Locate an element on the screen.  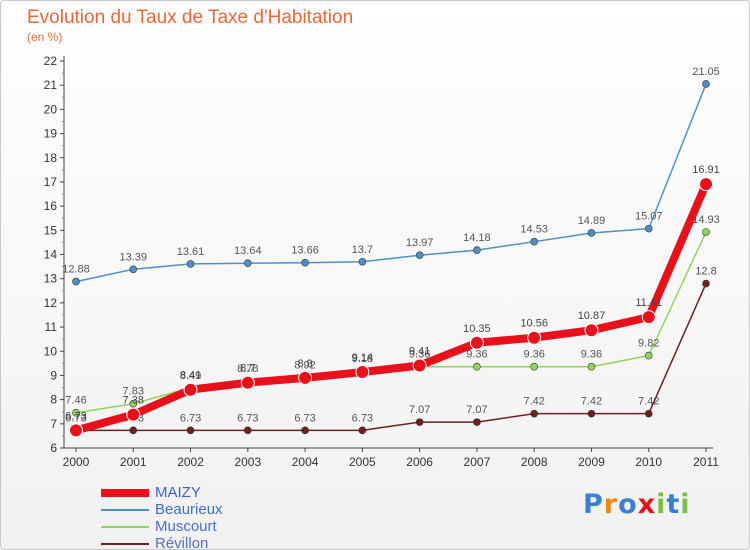
data-label-beaurieux: 13.64 is located at coordinates (248, 251).